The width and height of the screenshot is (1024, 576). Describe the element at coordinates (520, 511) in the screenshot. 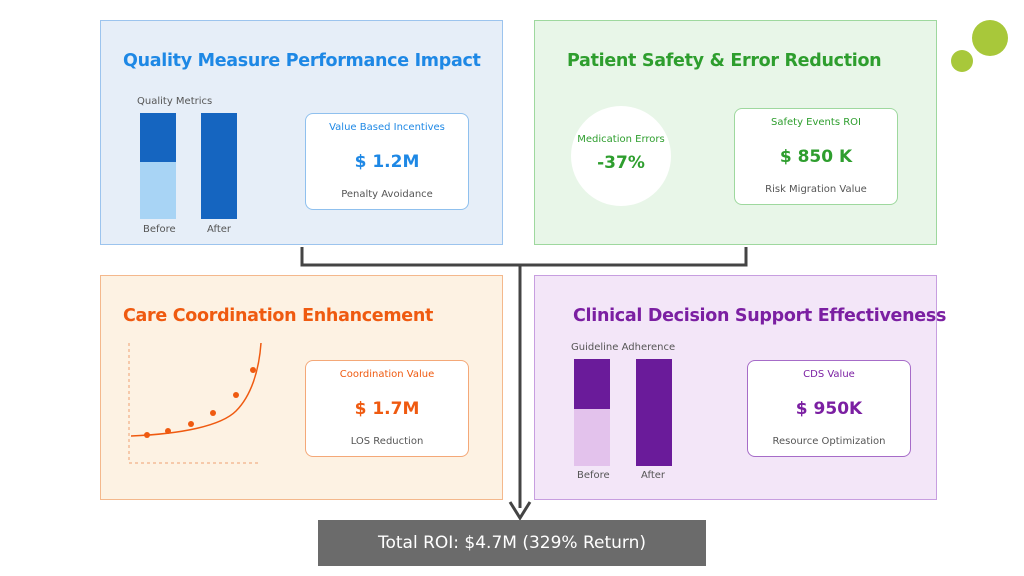

I see `arrow-head-icon` at that location.